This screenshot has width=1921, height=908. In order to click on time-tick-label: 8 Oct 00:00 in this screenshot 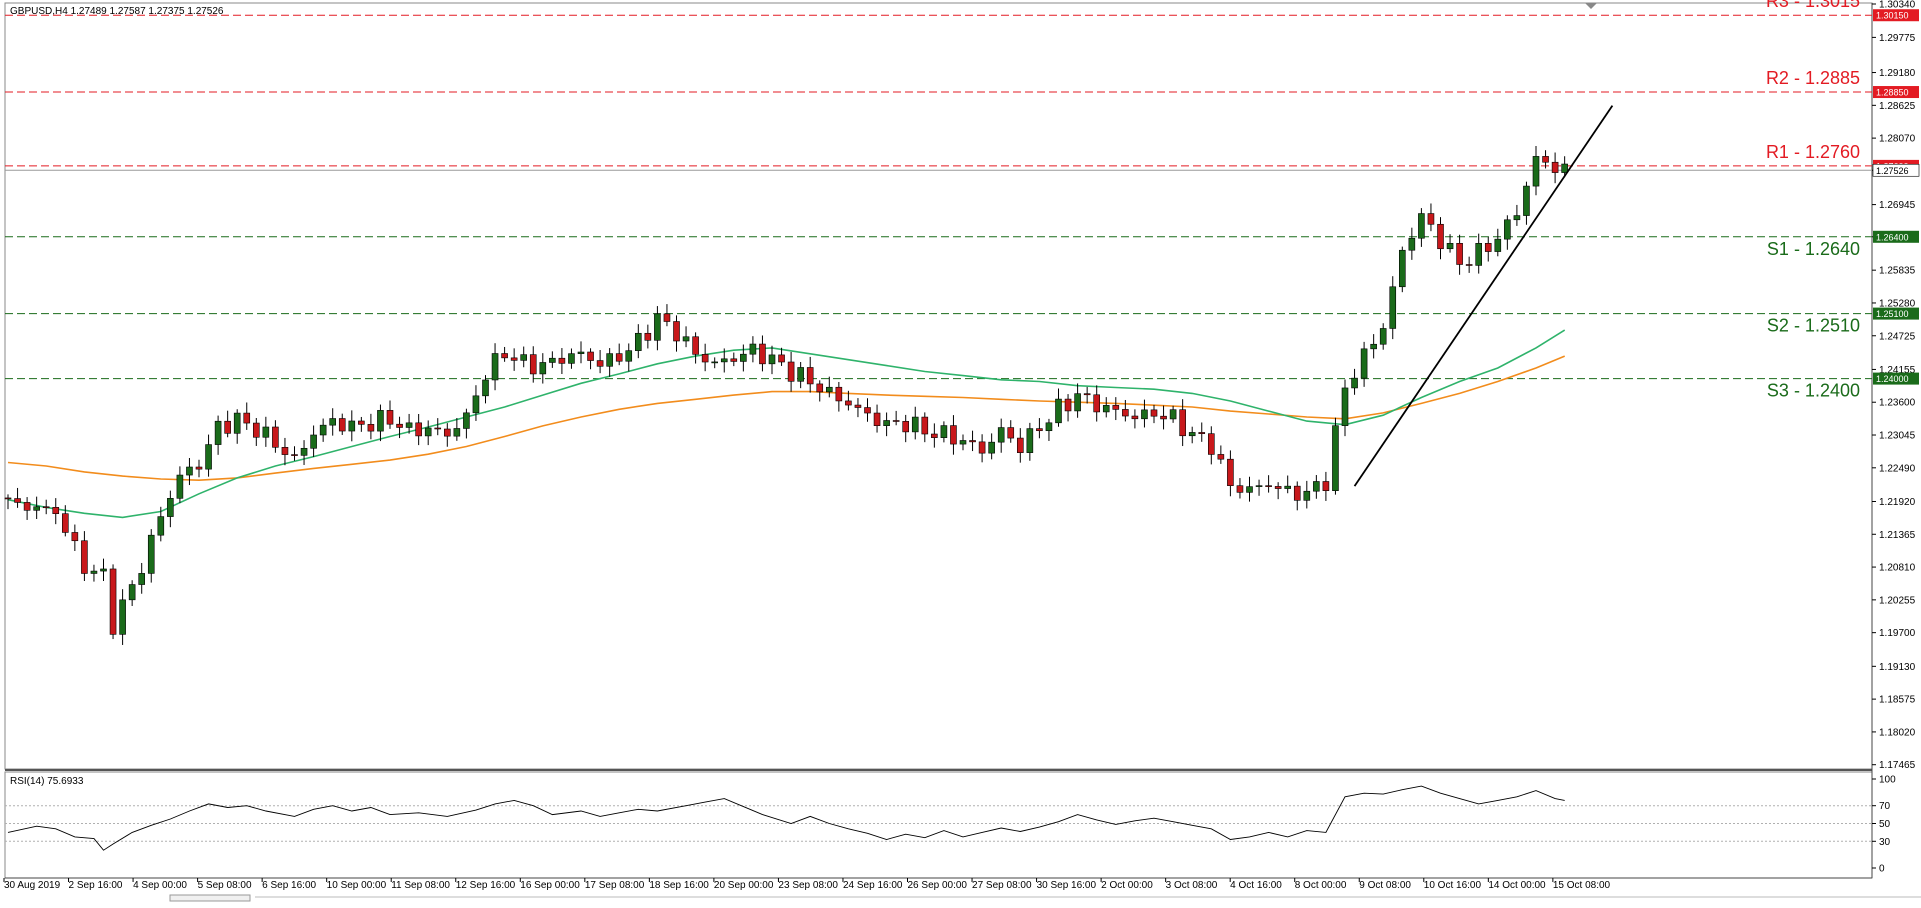, I will do `click(1321, 885)`.